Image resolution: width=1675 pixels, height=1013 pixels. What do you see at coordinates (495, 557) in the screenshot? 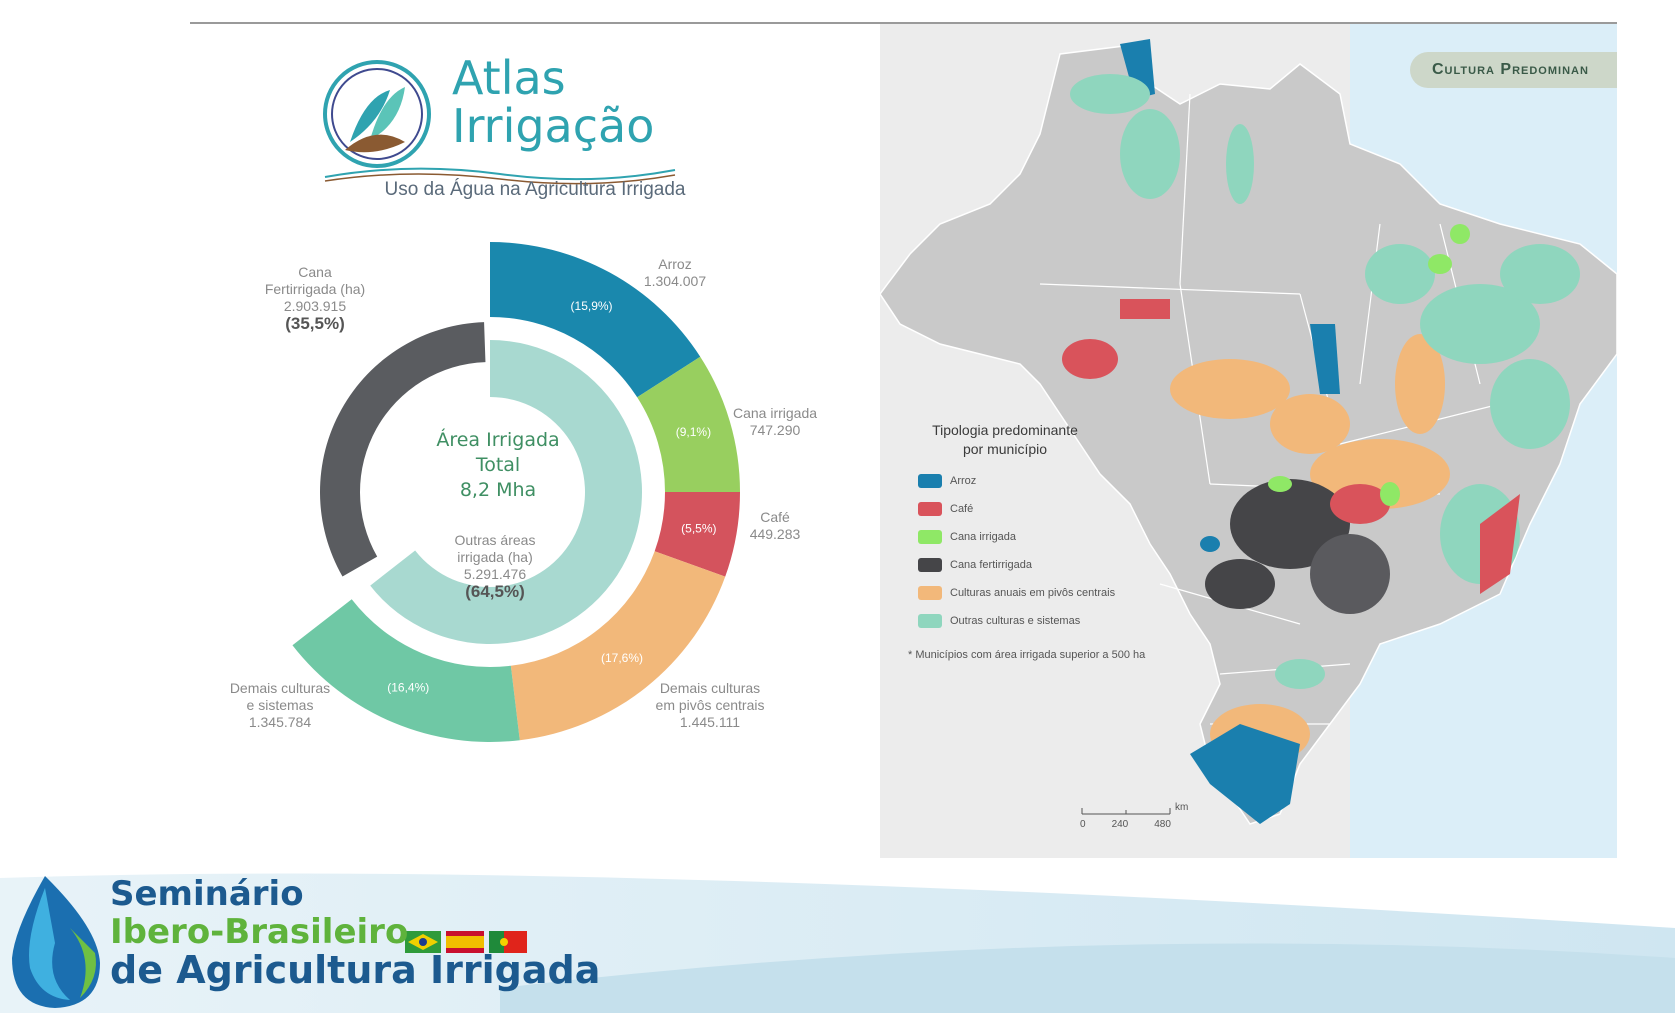
I see `outras-line2: irrigada (ha)` at bounding box center [495, 557].